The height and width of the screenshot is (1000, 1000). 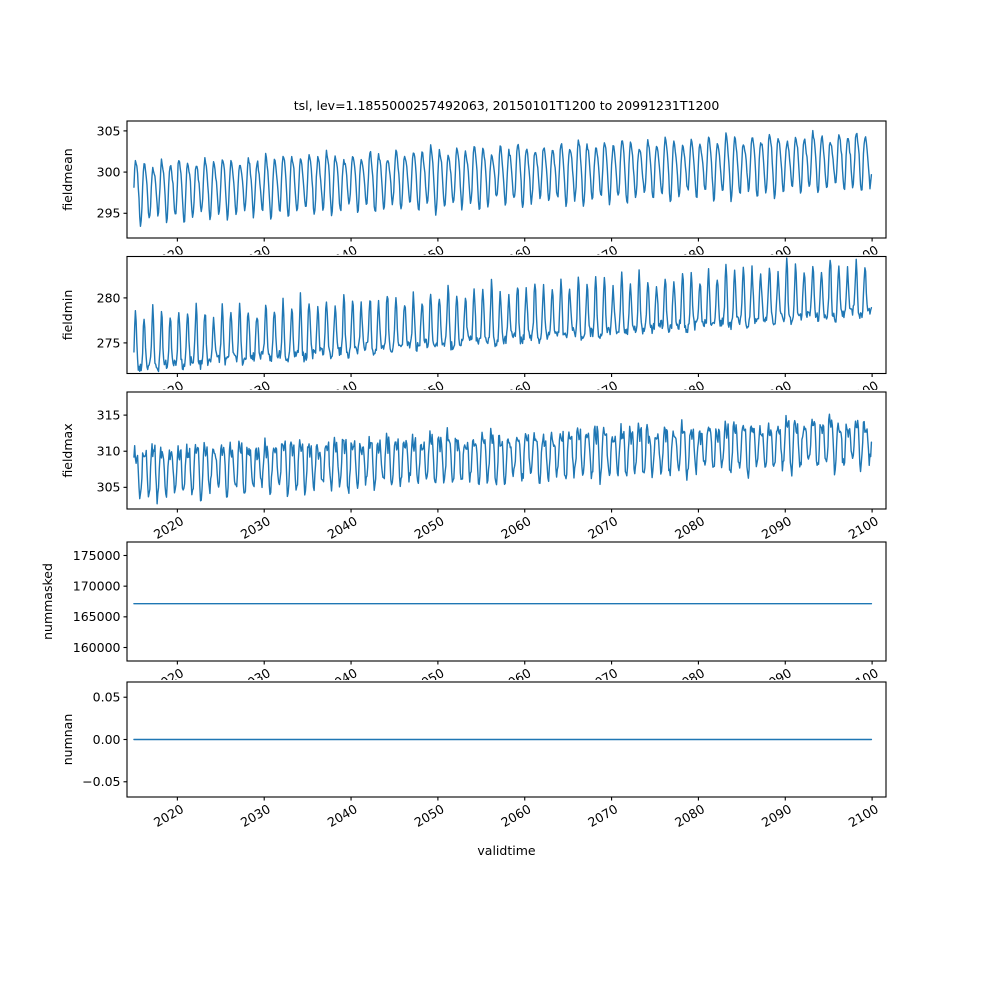 I want to click on panel-background-fieldmean, so click(x=500, y=179).